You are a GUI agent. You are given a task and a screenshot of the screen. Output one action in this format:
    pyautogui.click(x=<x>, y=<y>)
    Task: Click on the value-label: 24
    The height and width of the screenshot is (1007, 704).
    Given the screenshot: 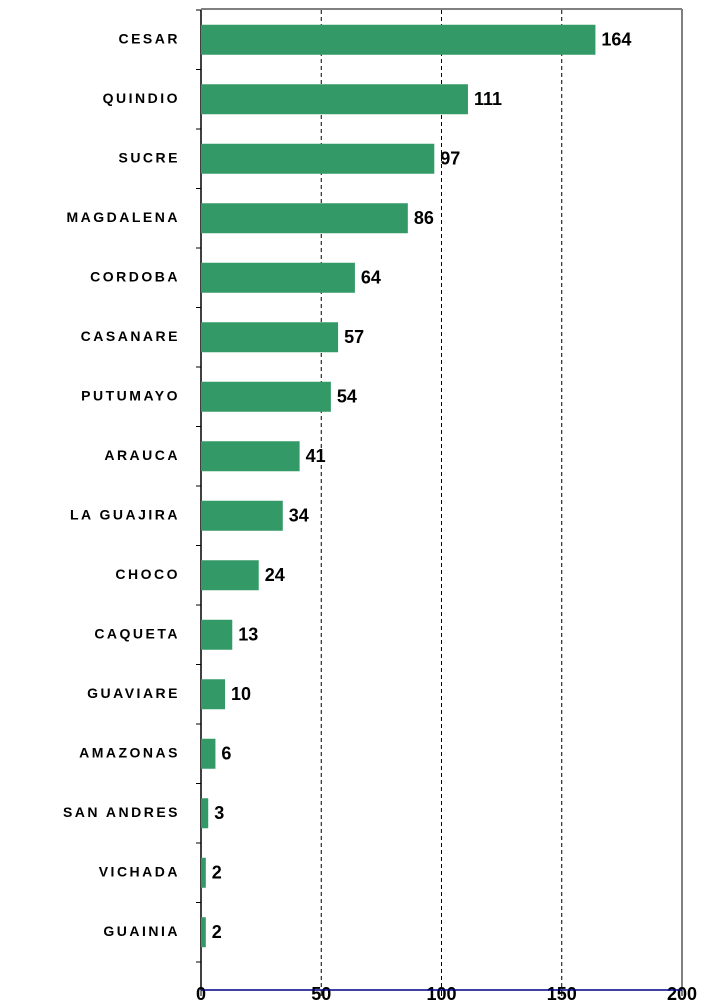 What is the action you would take?
    pyautogui.click(x=275, y=575)
    